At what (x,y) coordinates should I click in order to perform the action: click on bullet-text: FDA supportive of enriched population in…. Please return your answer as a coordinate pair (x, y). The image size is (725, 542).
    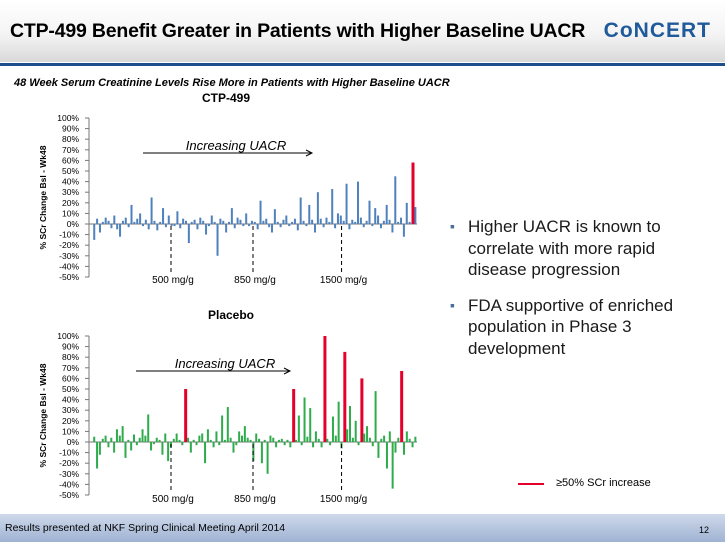
    Looking at the image, I should click on (571, 326).